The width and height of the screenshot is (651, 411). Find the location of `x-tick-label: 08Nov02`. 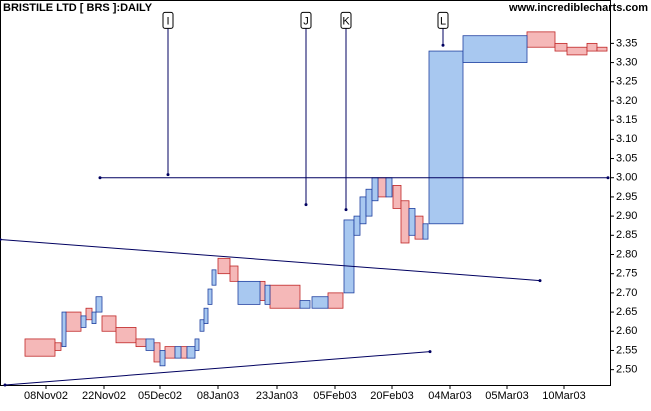

x-tick-label: 08Nov02 is located at coordinates (46, 396).